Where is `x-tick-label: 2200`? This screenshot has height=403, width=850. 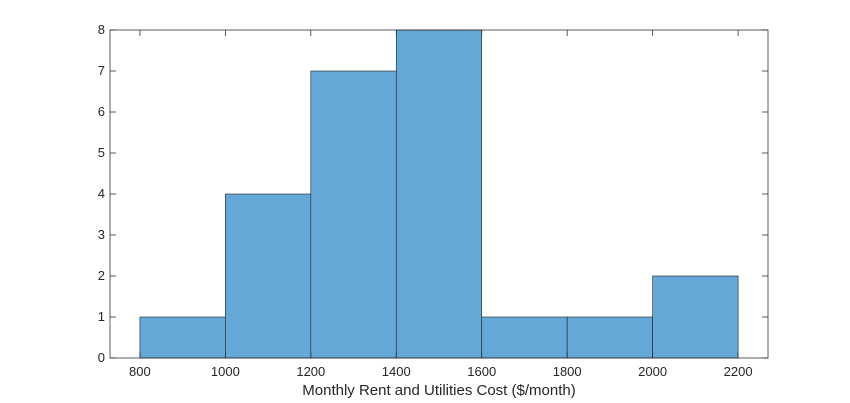
x-tick-label: 2200 is located at coordinates (738, 371).